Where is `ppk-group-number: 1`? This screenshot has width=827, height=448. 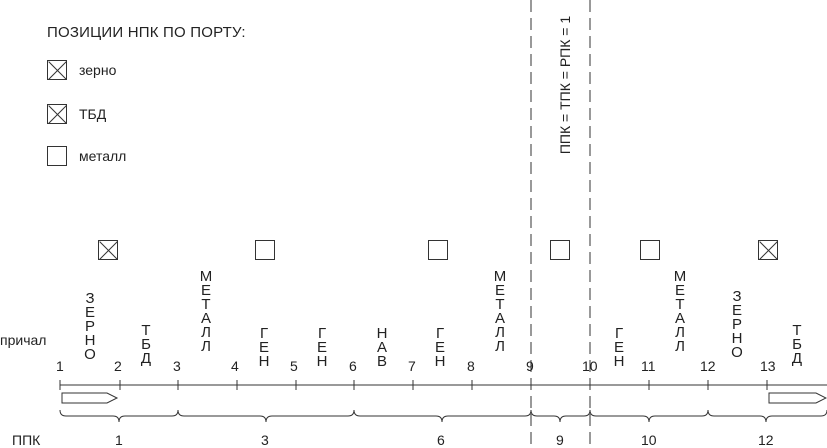
ppk-group-number: 1 is located at coordinates (119, 440).